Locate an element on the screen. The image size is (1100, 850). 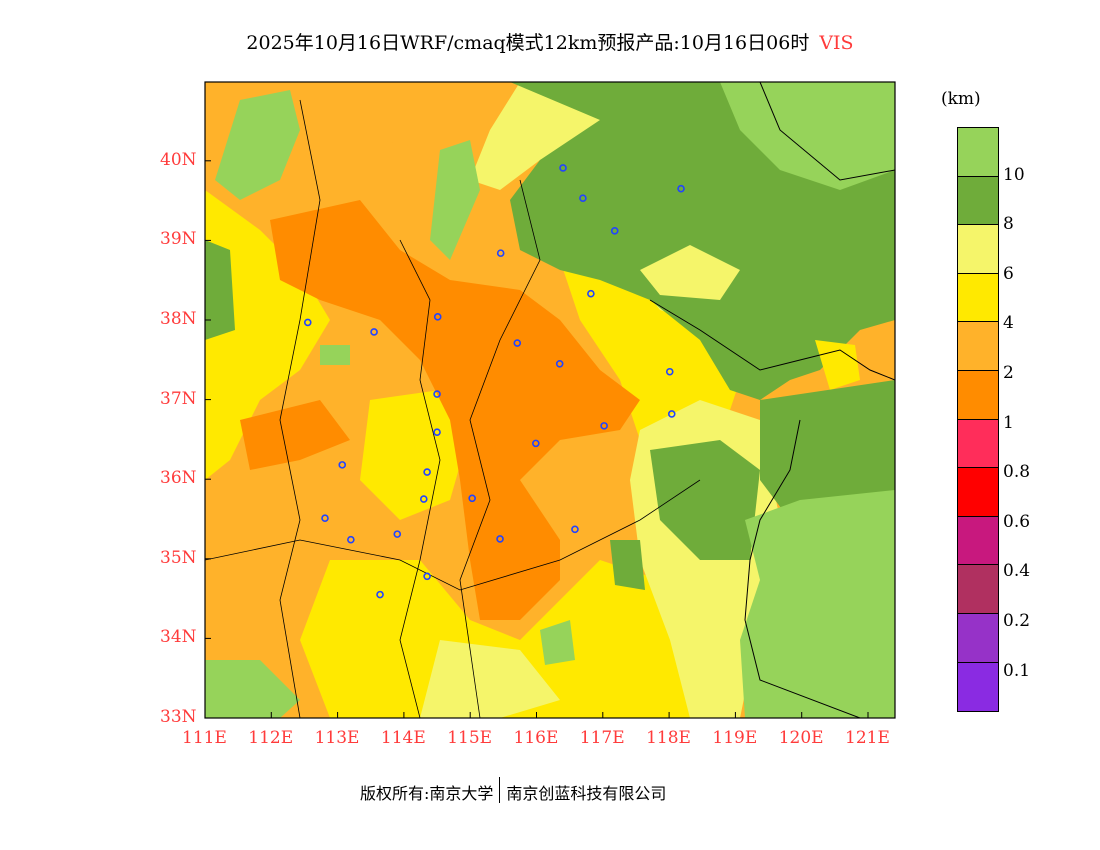
footer-divider is located at coordinates (500, 790).